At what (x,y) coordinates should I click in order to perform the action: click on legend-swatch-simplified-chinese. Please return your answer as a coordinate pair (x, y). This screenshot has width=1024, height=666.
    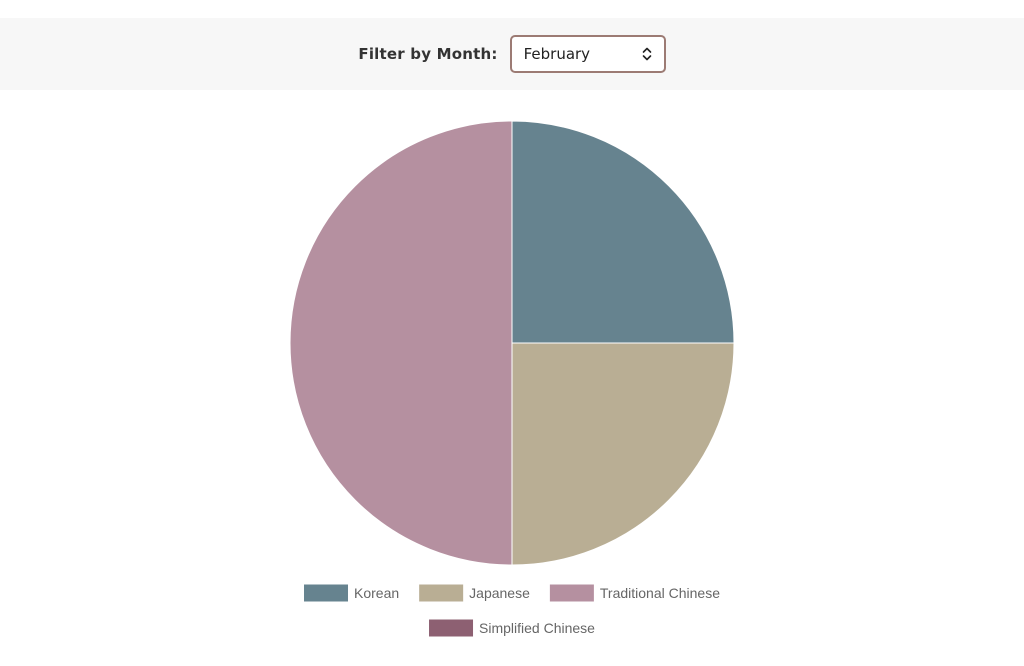
    Looking at the image, I should click on (451, 628).